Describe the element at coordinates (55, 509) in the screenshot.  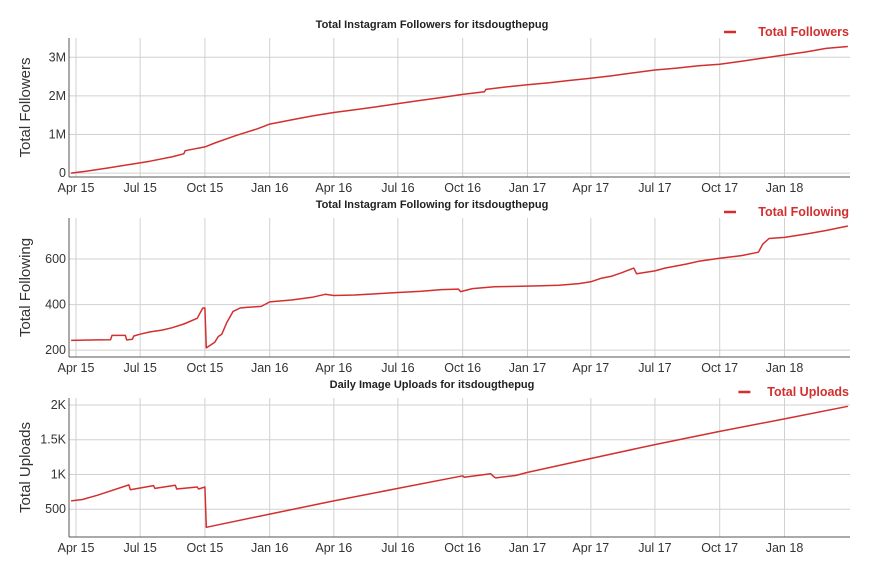
I see `y-tick-label: 500` at that location.